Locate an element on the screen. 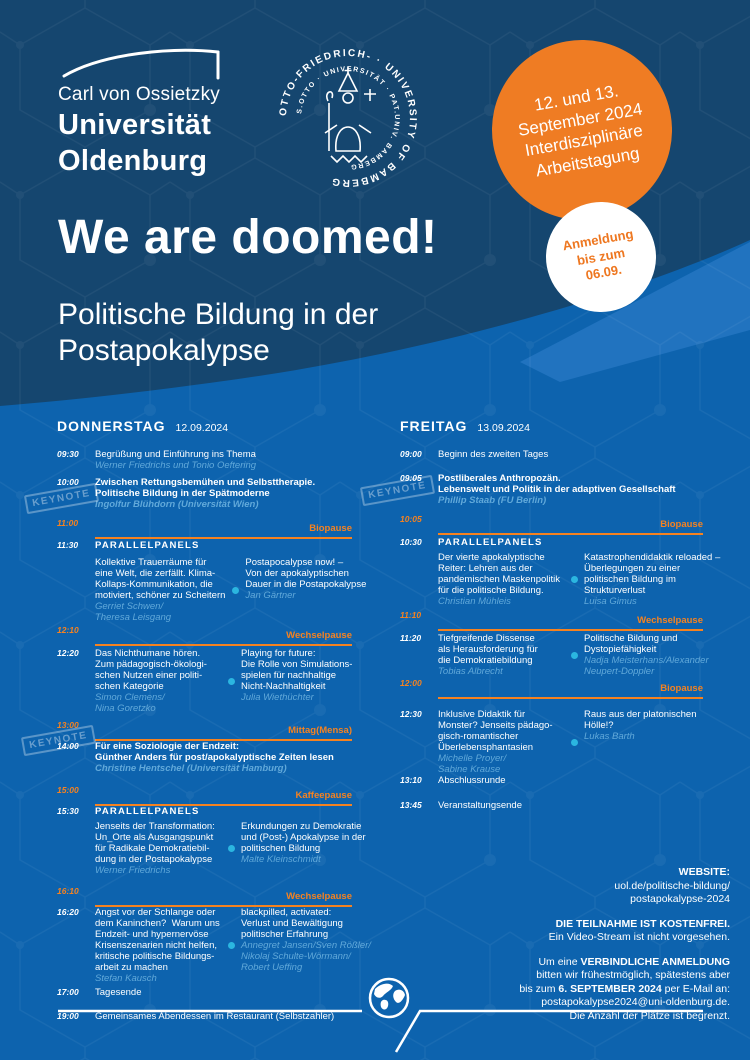  panel-title: Raus aus der platonischen Hölle!? is located at coordinates (640, 720).